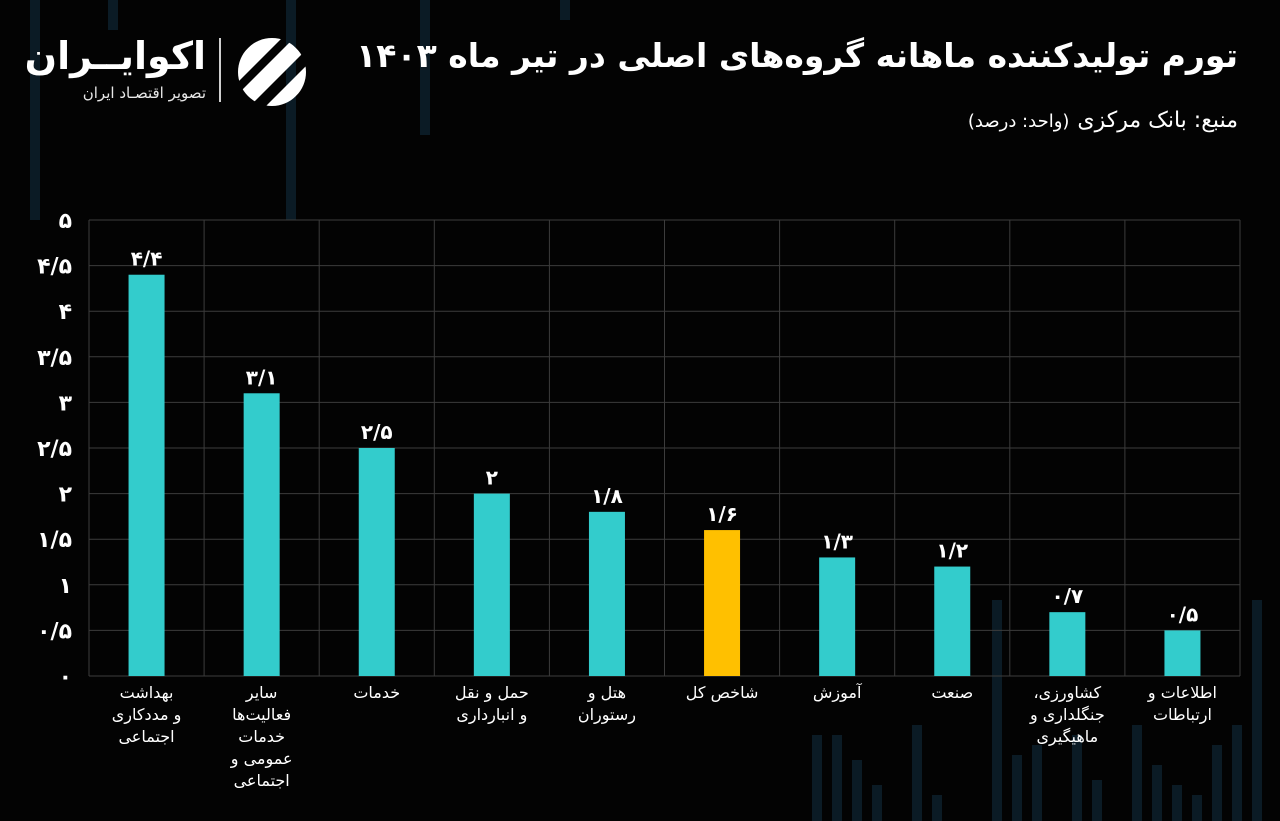  I want to click on source-text: منبع: بانک مرکزی, so click(1157, 120).